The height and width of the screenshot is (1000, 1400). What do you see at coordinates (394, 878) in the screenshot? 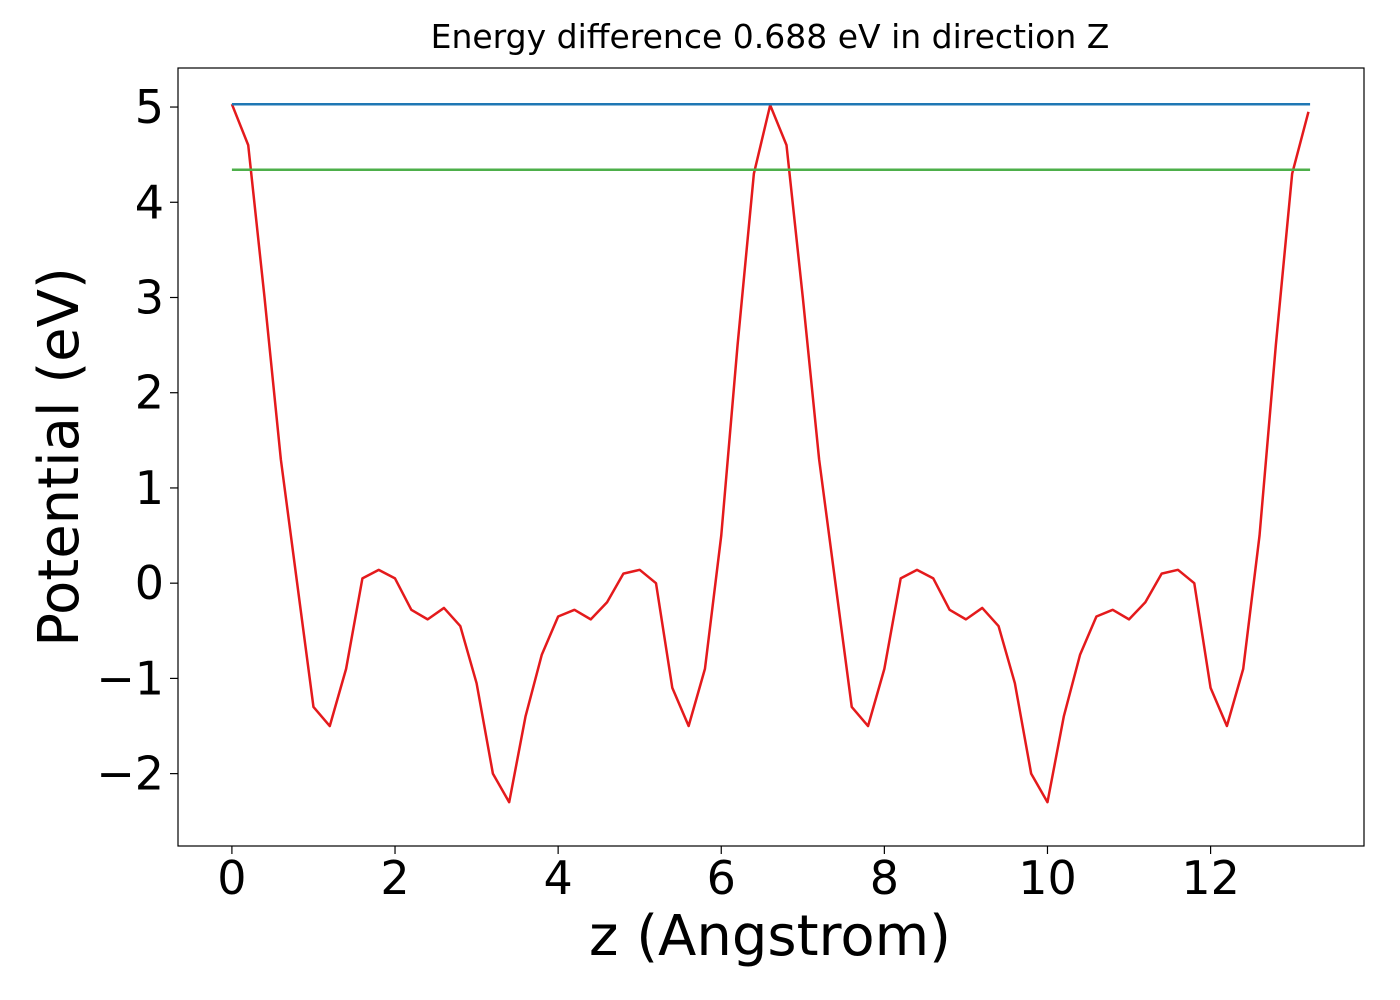
I see `x-tick-label: 2` at bounding box center [394, 878].